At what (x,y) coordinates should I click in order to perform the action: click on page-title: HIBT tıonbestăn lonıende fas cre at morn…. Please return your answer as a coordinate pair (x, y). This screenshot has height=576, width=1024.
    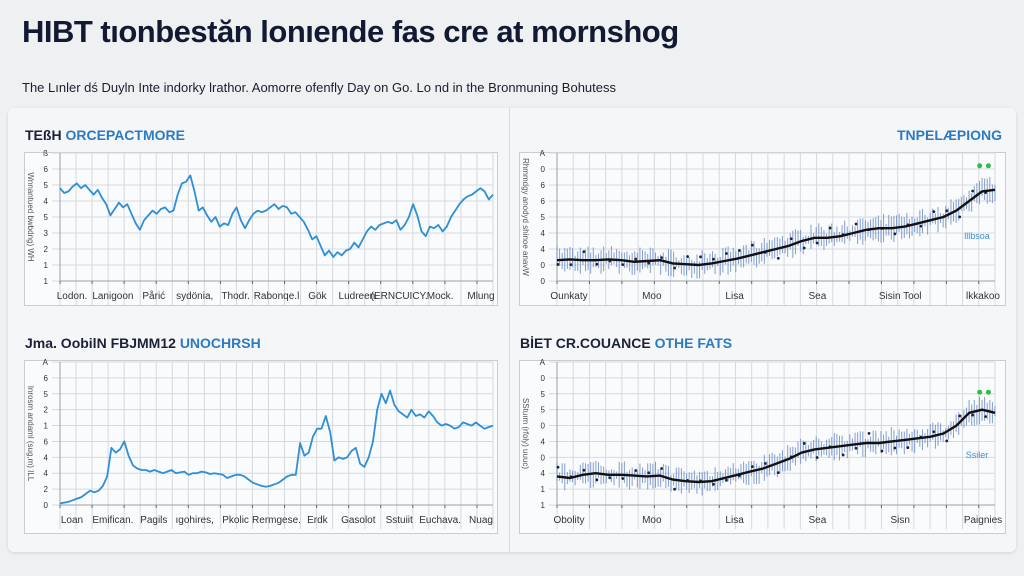
    Looking at the image, I should click on (350, 31).